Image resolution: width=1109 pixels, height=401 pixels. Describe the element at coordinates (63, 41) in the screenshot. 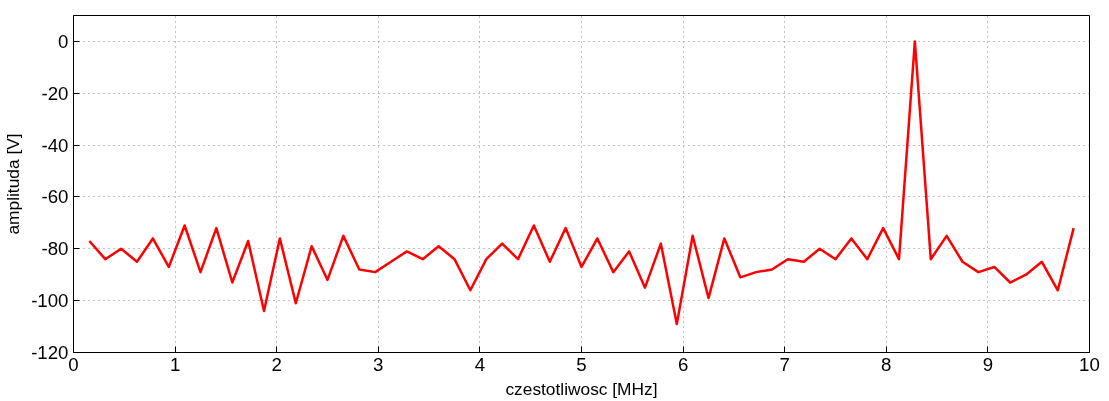

I see `y-tick-label: 0` at that location.